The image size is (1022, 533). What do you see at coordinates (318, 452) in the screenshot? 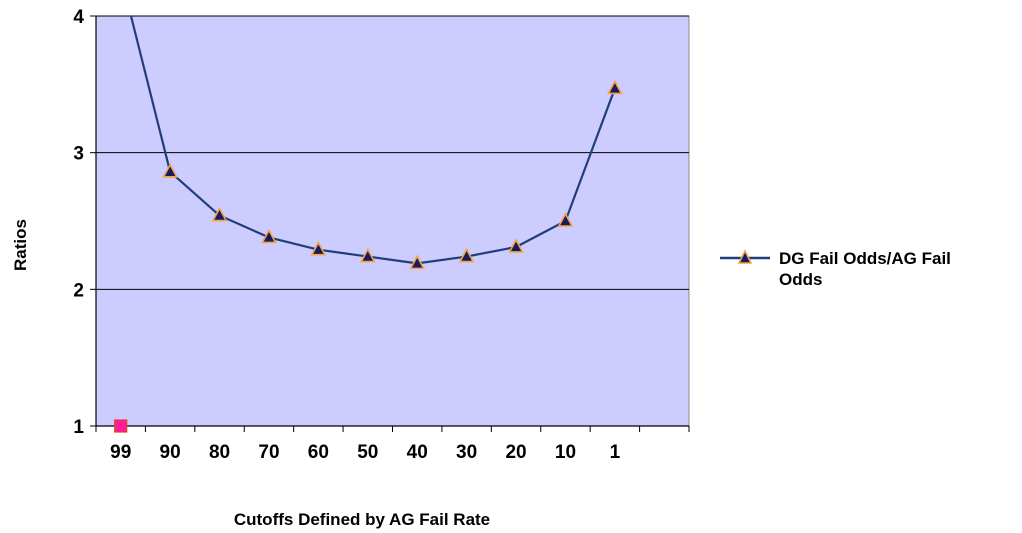
I see `x-tick-label: 60` at bounding box center [318, 452].